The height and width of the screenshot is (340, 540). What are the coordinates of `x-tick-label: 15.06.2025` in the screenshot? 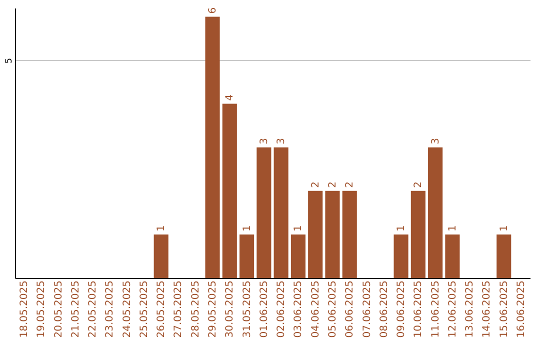 It's located at (504, 309).